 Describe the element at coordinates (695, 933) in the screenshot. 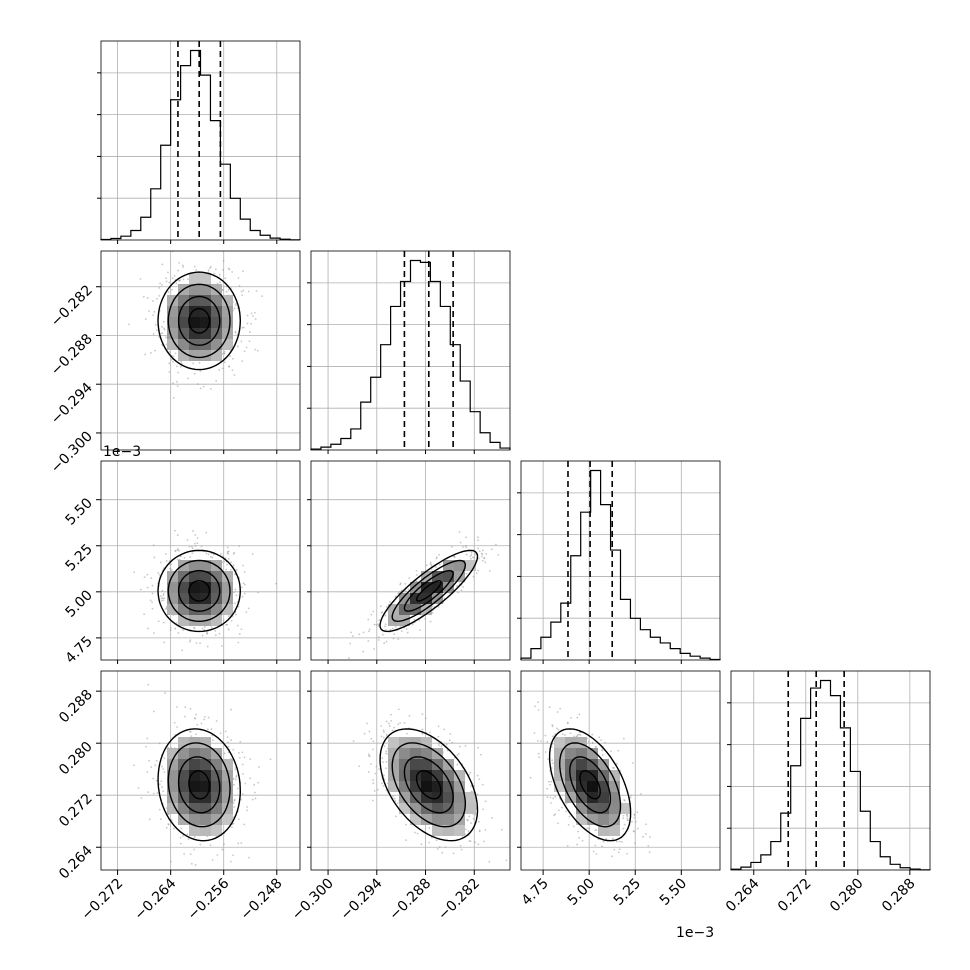

I see `x-offset-label: 1e−3` at that location.